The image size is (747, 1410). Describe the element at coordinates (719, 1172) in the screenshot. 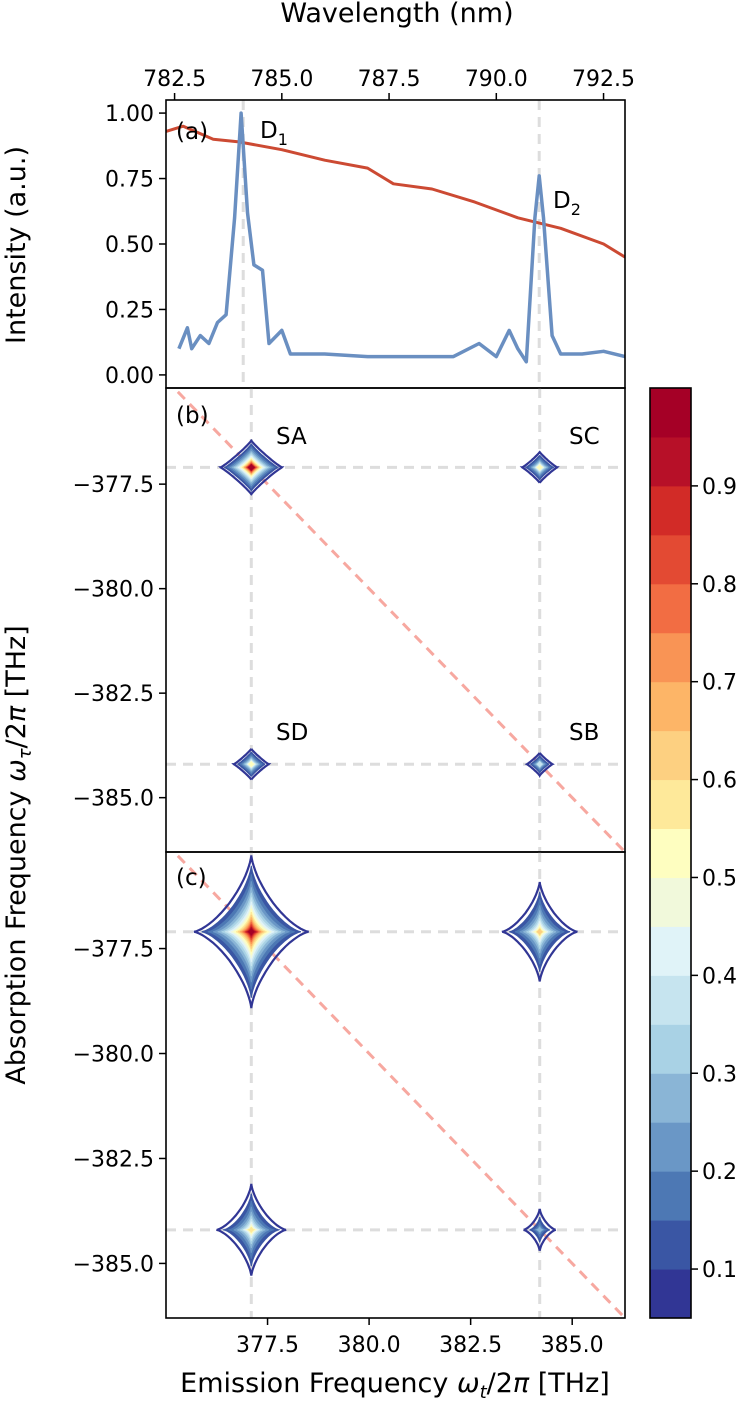

I see `colorbar-tick-label: 0.2` at that location.